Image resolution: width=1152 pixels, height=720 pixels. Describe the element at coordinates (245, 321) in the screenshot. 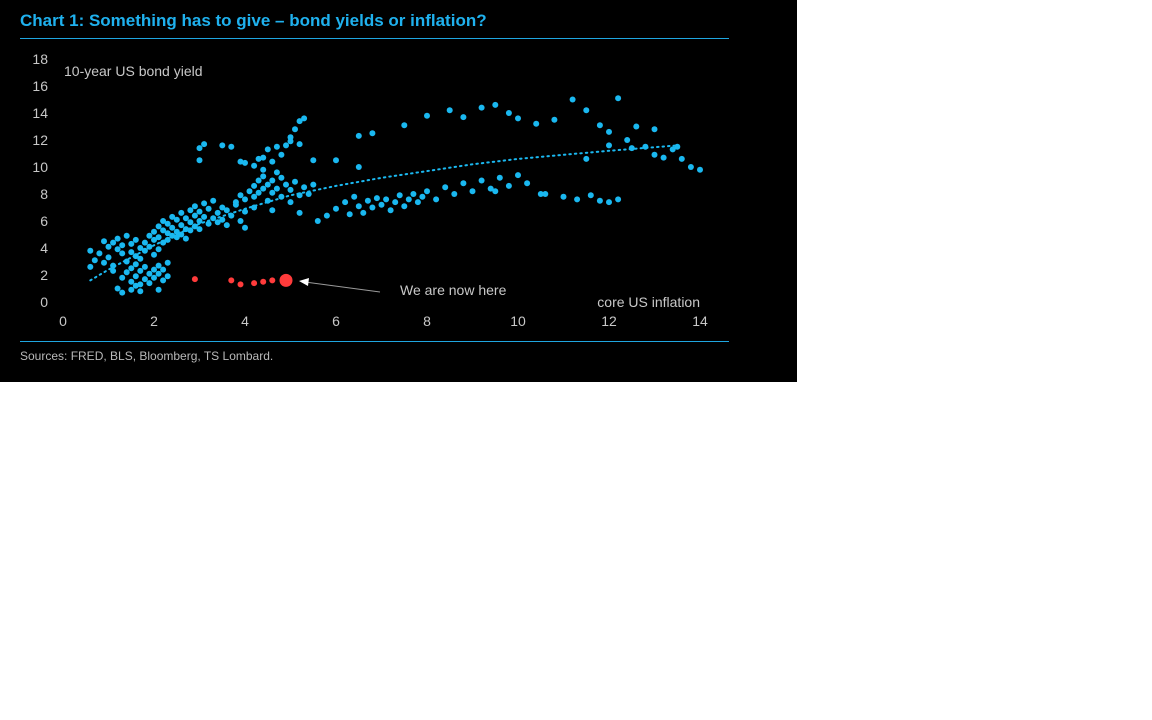

I see `x-tick-label: 4` at that location.